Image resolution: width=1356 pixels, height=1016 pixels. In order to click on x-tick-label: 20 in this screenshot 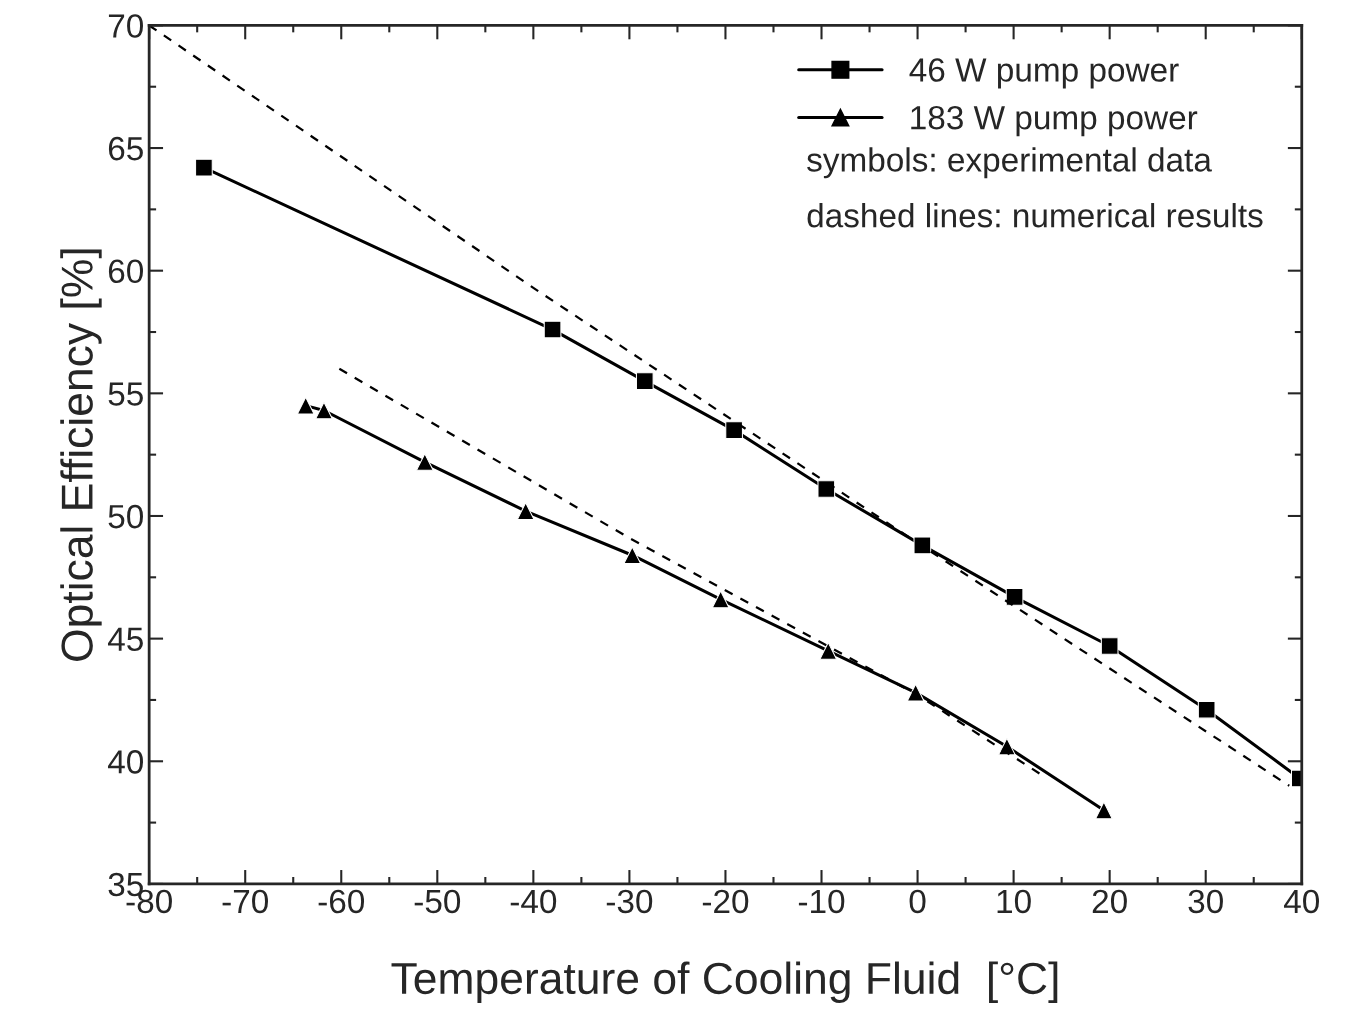, I will do `click(1109, 901)`.